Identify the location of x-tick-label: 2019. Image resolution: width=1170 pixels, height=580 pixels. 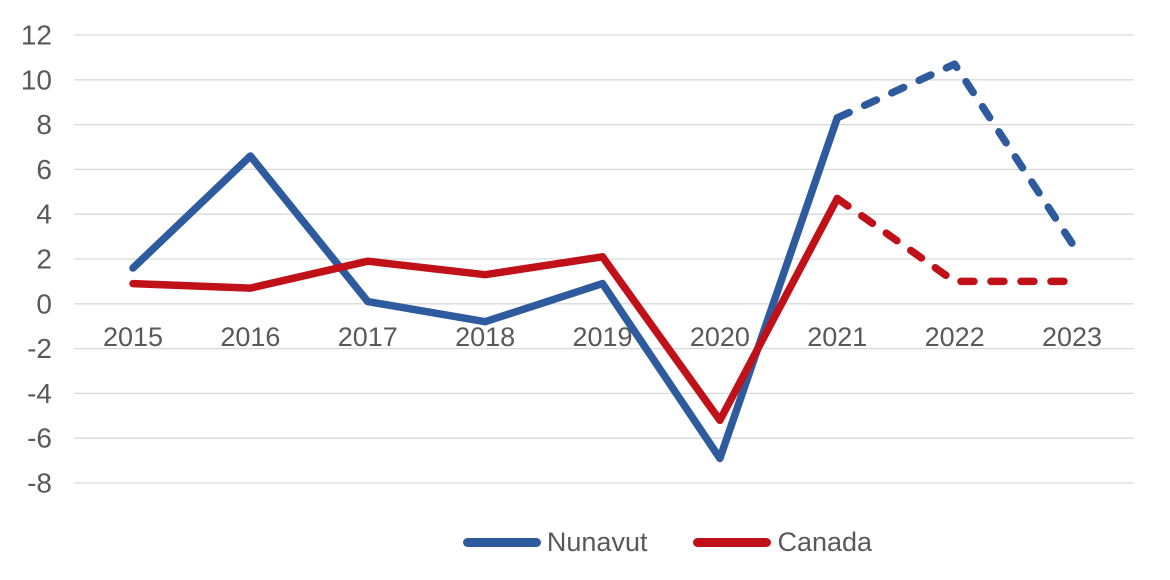
(602, 337).